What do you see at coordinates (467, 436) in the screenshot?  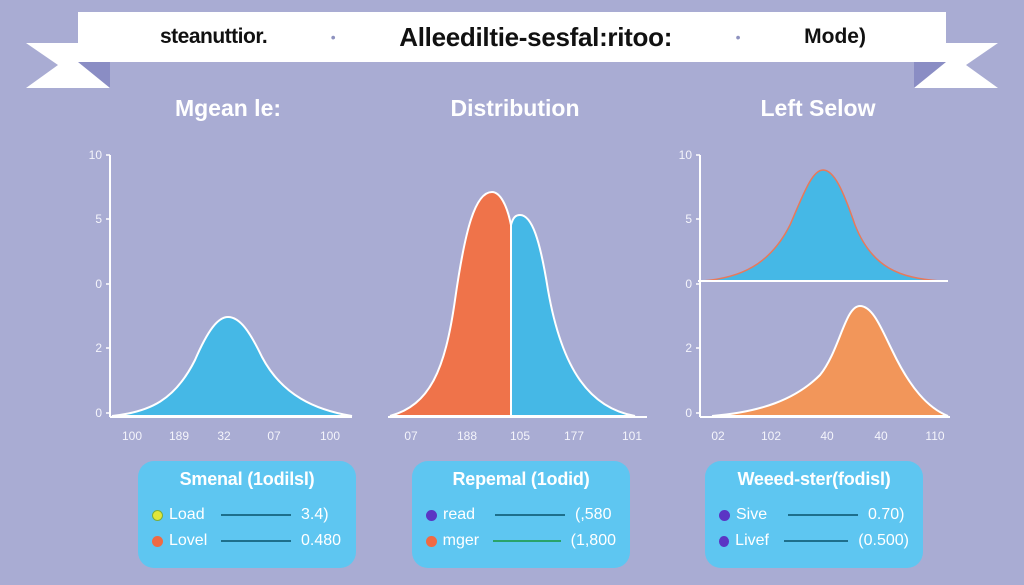 I see `x-tick: 188` at bounding box center [467, 436].